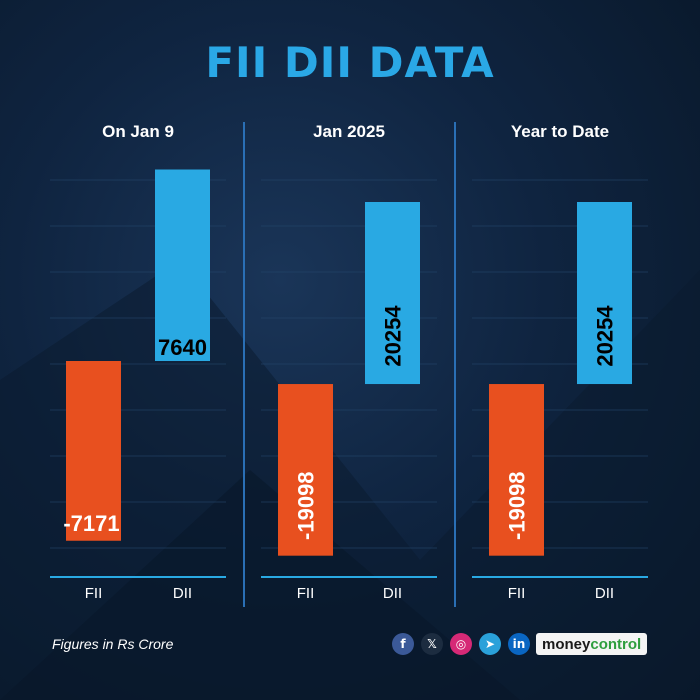 The image size is (700, 700). I want to click on data-label: -7171, so click(91, 523).